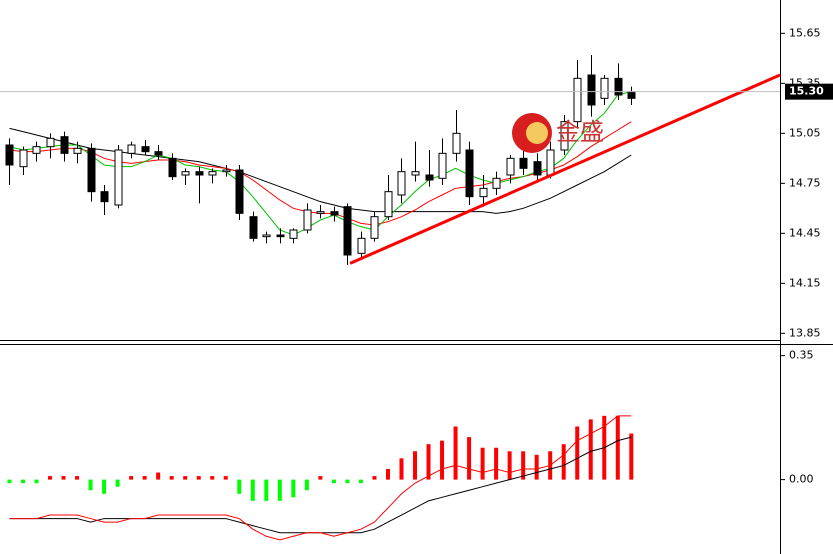  What do you see at coordinates (805, 32) in the screenshot?
I see `y-tick-label: 15.65` at bounding box center [805, 32].